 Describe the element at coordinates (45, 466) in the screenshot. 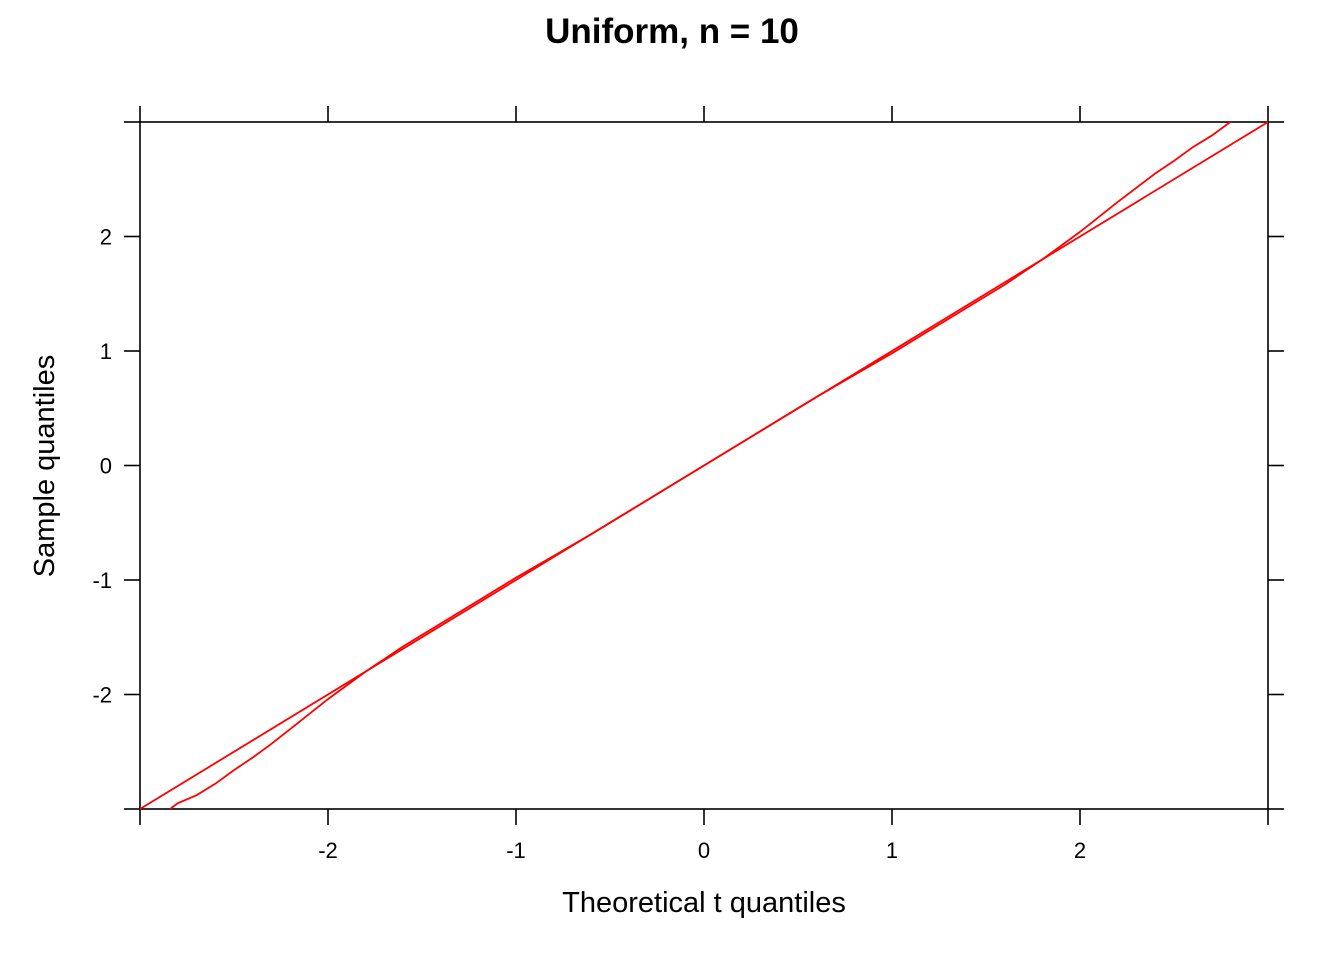

I see `y-axis-label: Sample quantiles` at that location.